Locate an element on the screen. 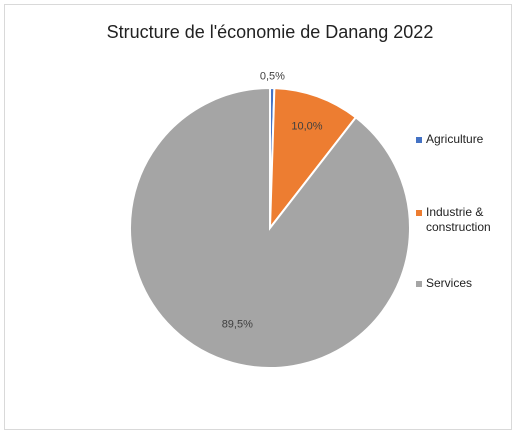 This screenshot has height=434, width=518. data-label-services: 89,5% is located at coordinates (237, 324).